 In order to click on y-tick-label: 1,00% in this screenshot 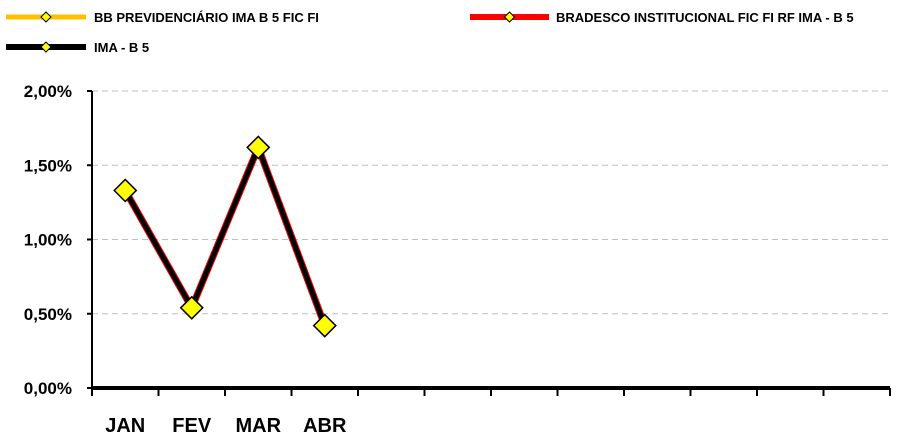, I will do `click(48, 240)`.